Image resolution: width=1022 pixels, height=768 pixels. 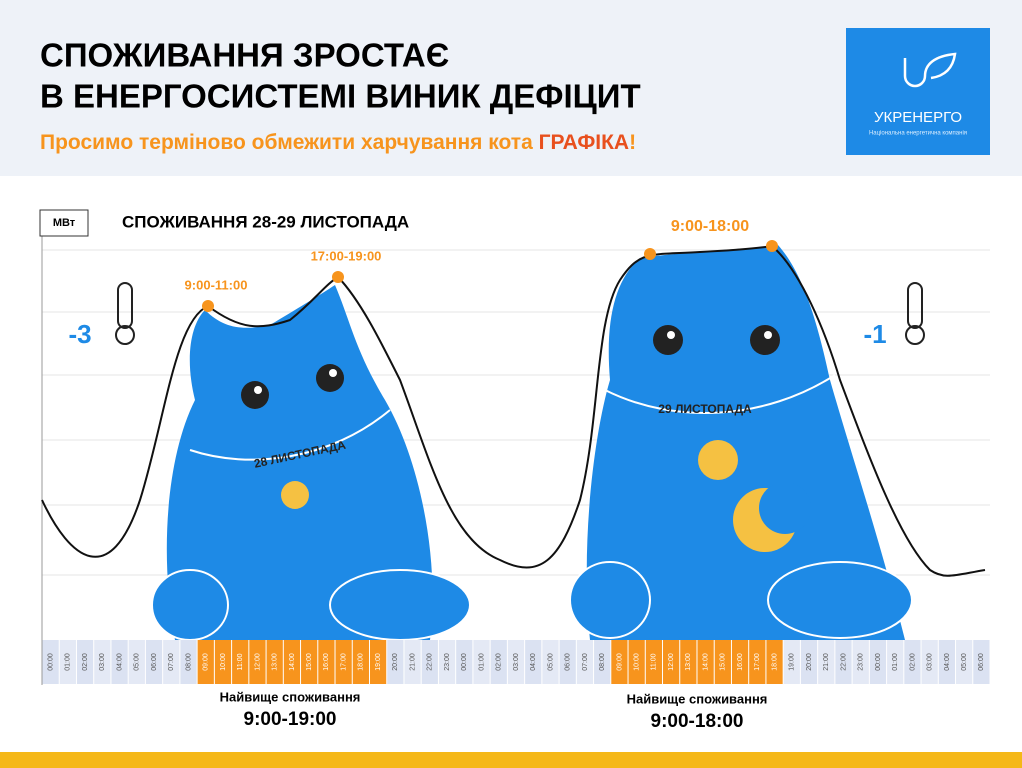 I want to click on time-label: 20:00, so click(x=395, y=662).